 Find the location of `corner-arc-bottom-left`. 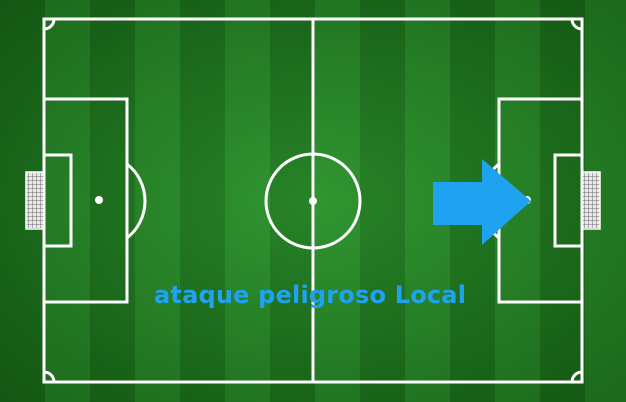

corner-arc-bottom-left is located at coordinates (49, 376).